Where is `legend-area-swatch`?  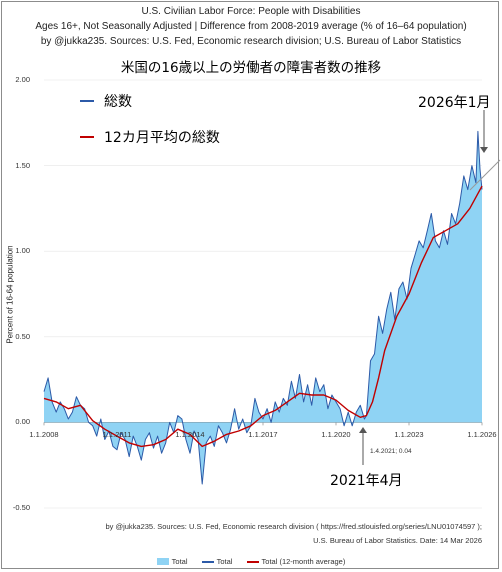
legend-area-swatch is located at coordinates (162, 562).